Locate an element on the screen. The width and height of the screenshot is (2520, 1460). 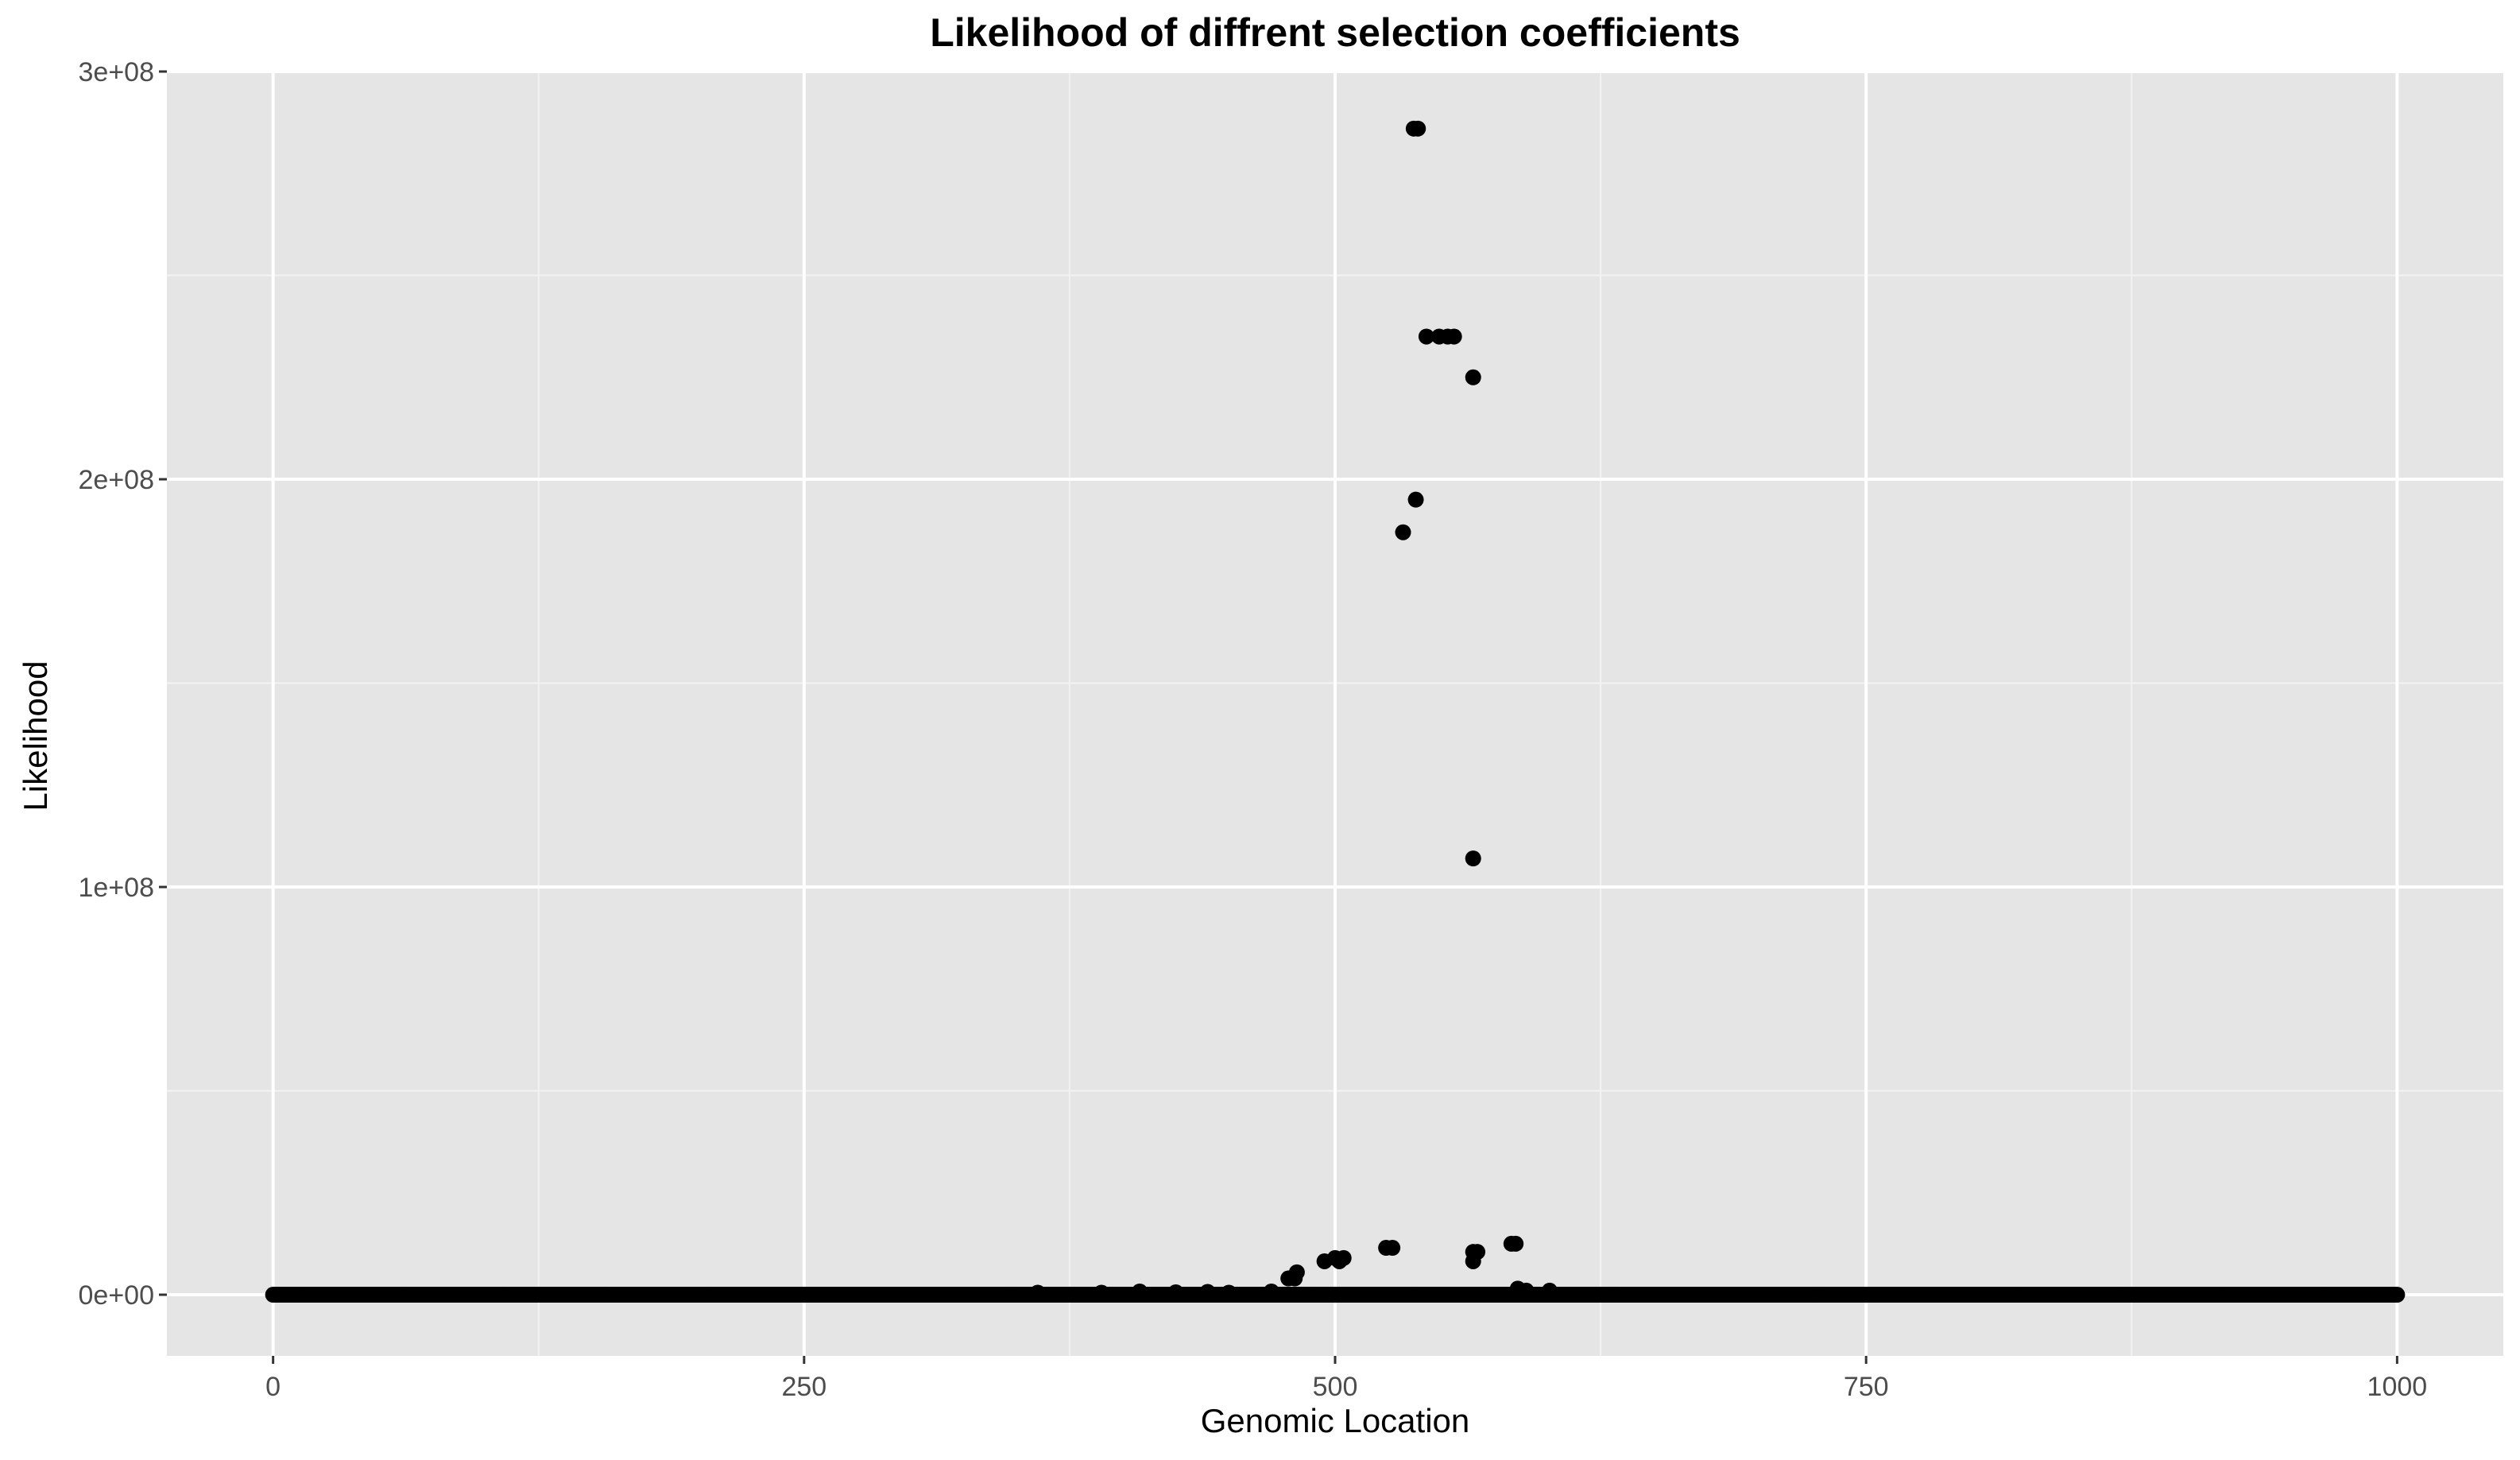
x-tick-label: 750 is located at coordinates (1866, 1387).